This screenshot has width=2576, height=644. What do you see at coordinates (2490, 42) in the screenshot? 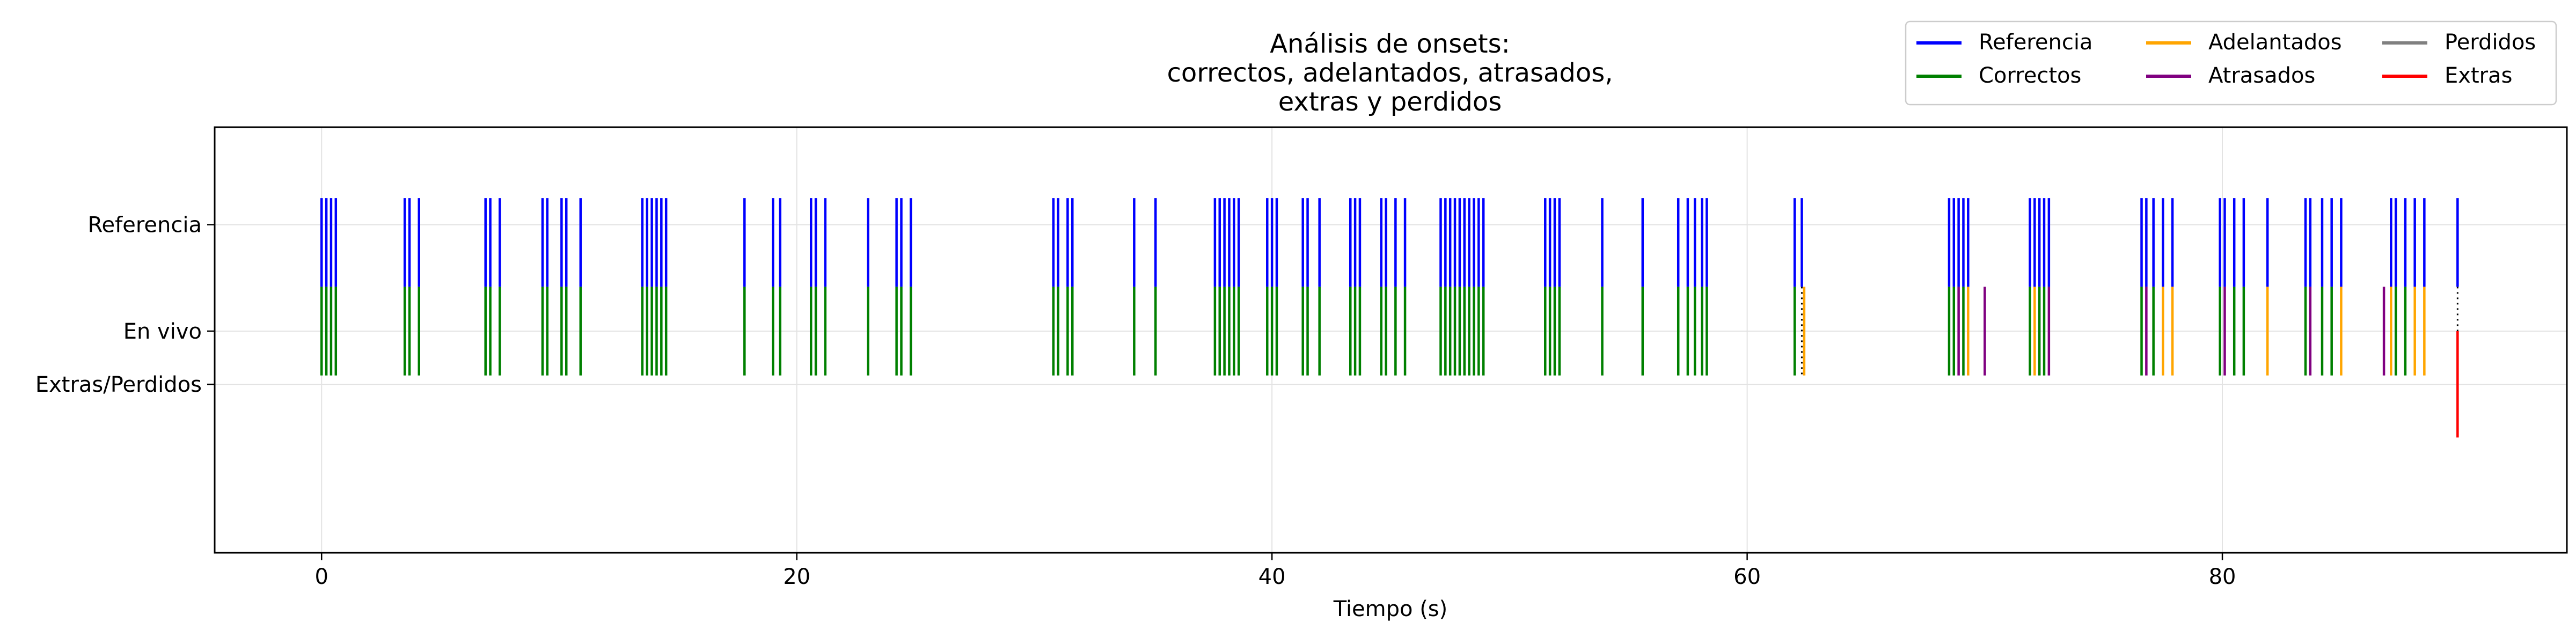
I see `legend-label: Perdidos` at bounding box center [2490, 42].